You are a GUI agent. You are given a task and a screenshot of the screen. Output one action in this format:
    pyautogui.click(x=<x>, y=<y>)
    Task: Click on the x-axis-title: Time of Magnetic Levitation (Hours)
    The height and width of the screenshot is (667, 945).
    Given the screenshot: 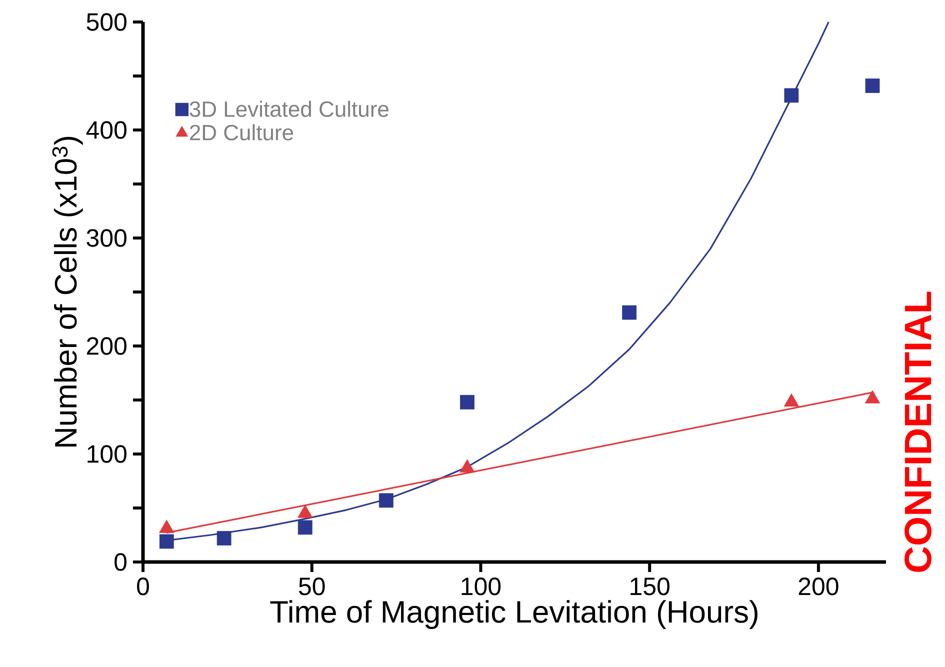 What is the action you would take?
    pyautogui.click(x=514, y=614)
    